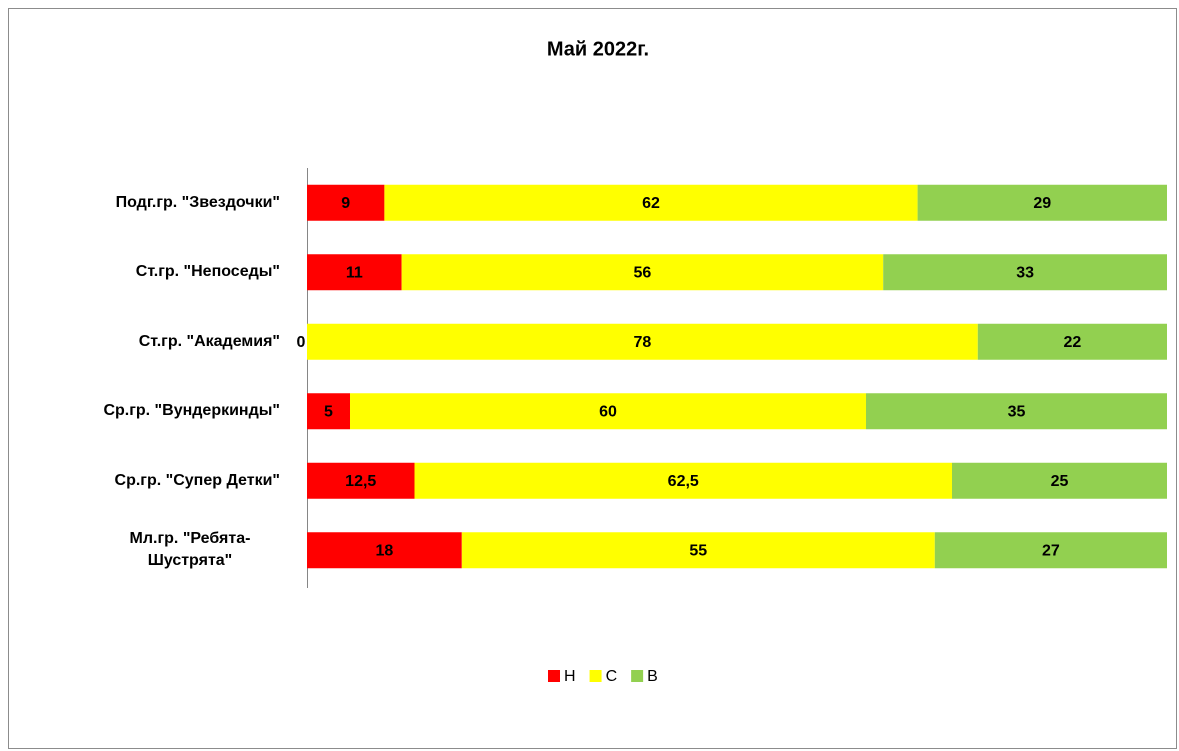  I want to click on data-label: 55, so click(698, 550).